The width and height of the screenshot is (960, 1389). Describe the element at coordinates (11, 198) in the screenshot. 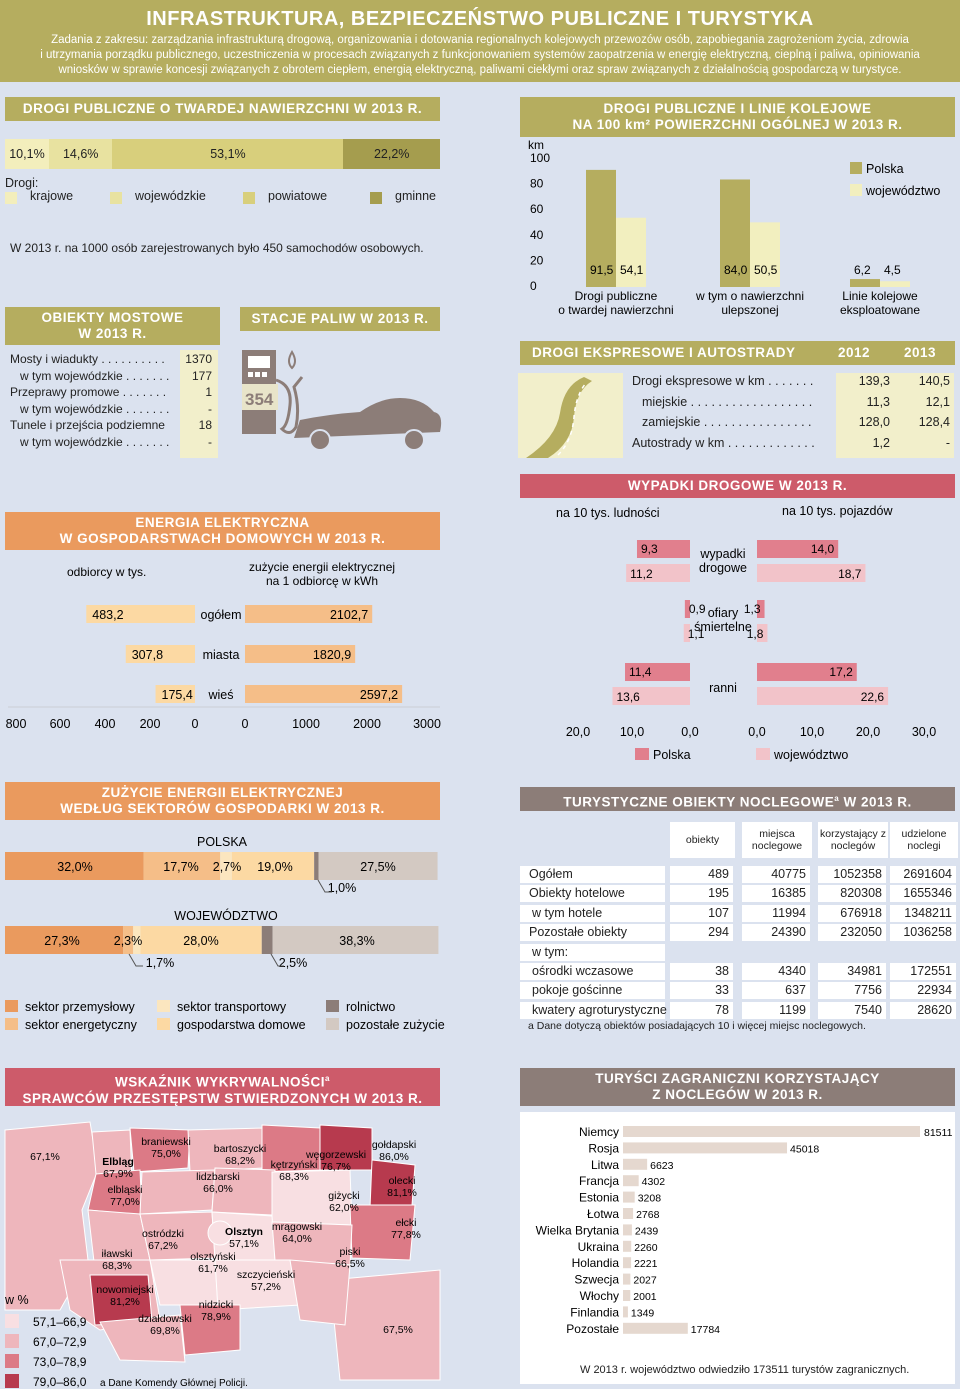

I see `roads-legend-swatch` at that location.